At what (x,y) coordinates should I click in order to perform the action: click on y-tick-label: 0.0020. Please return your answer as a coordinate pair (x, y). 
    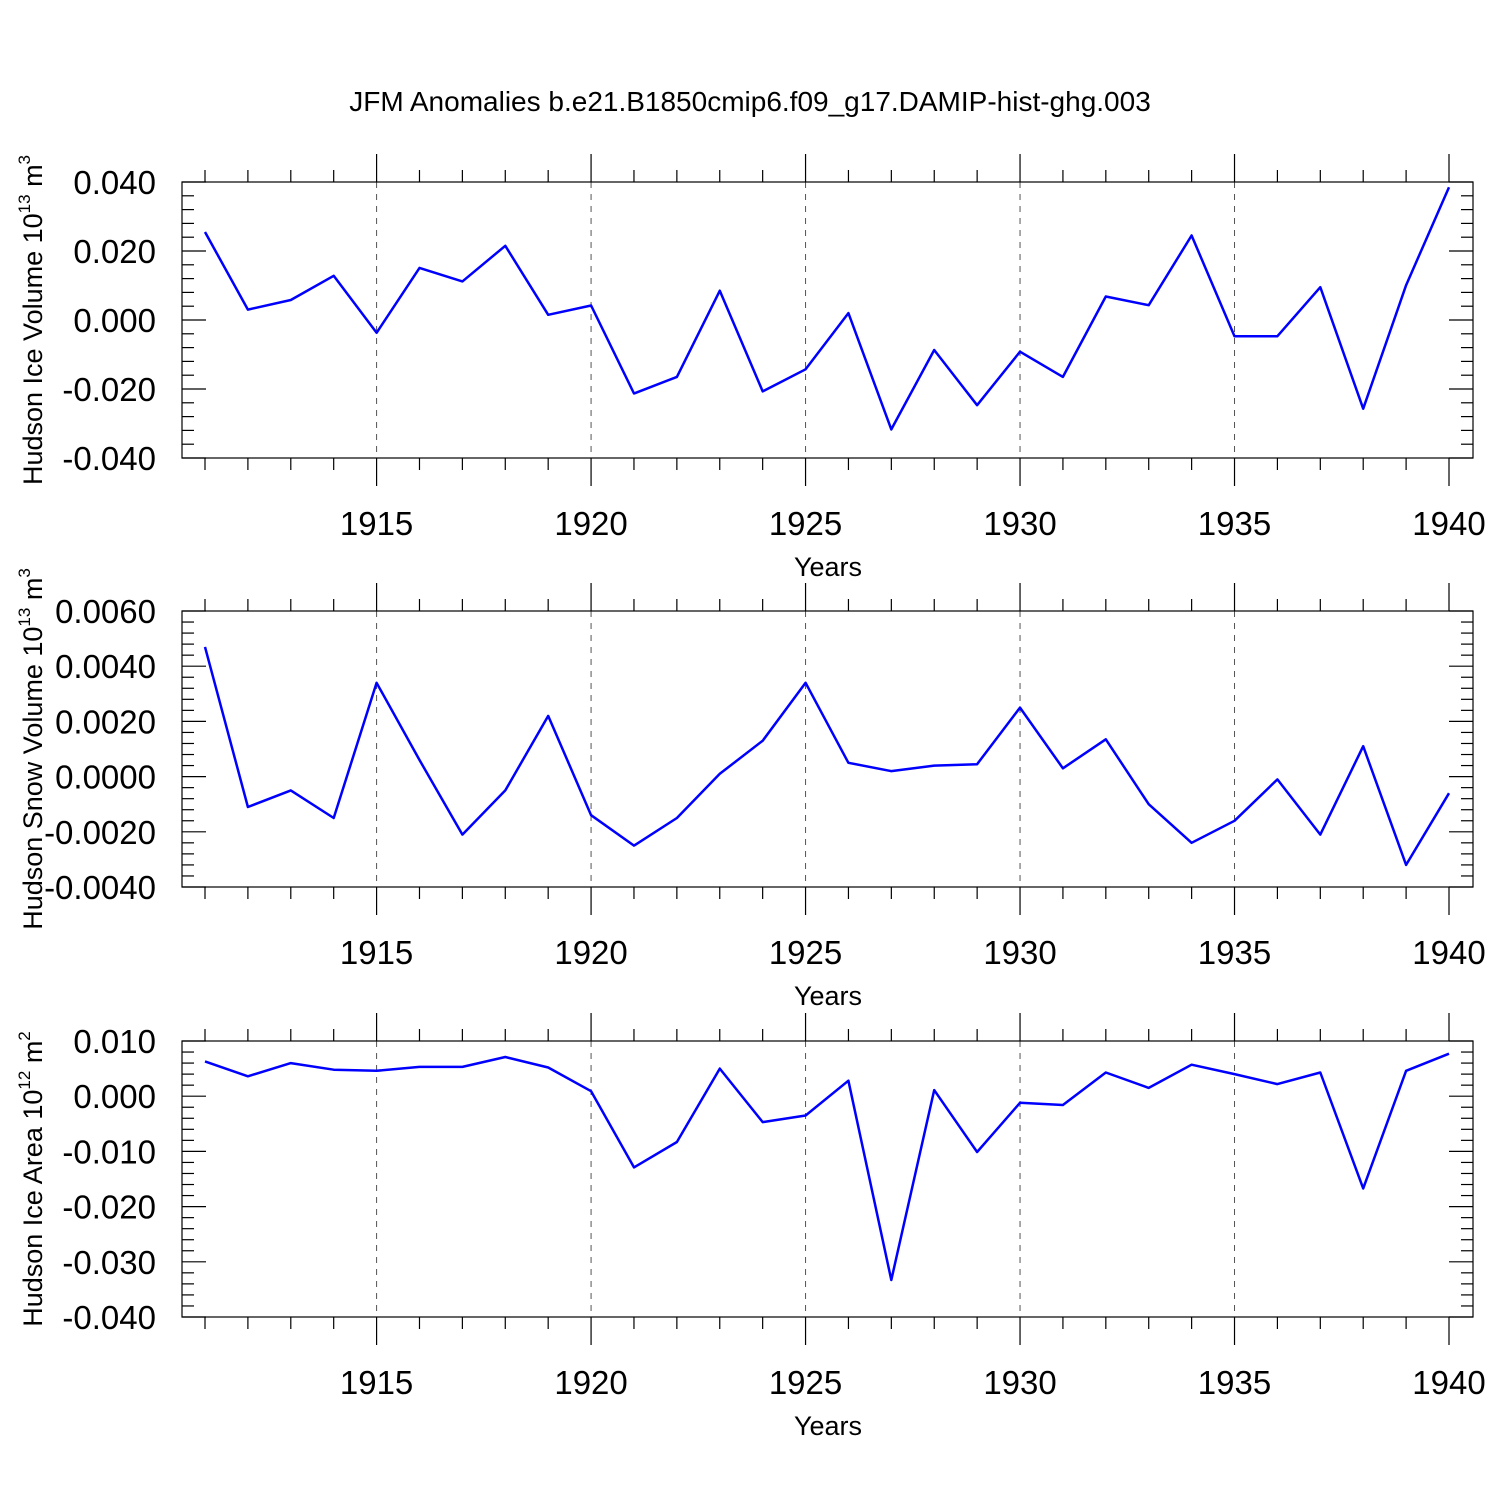
    Looking at the image, I should click on (105, 721).